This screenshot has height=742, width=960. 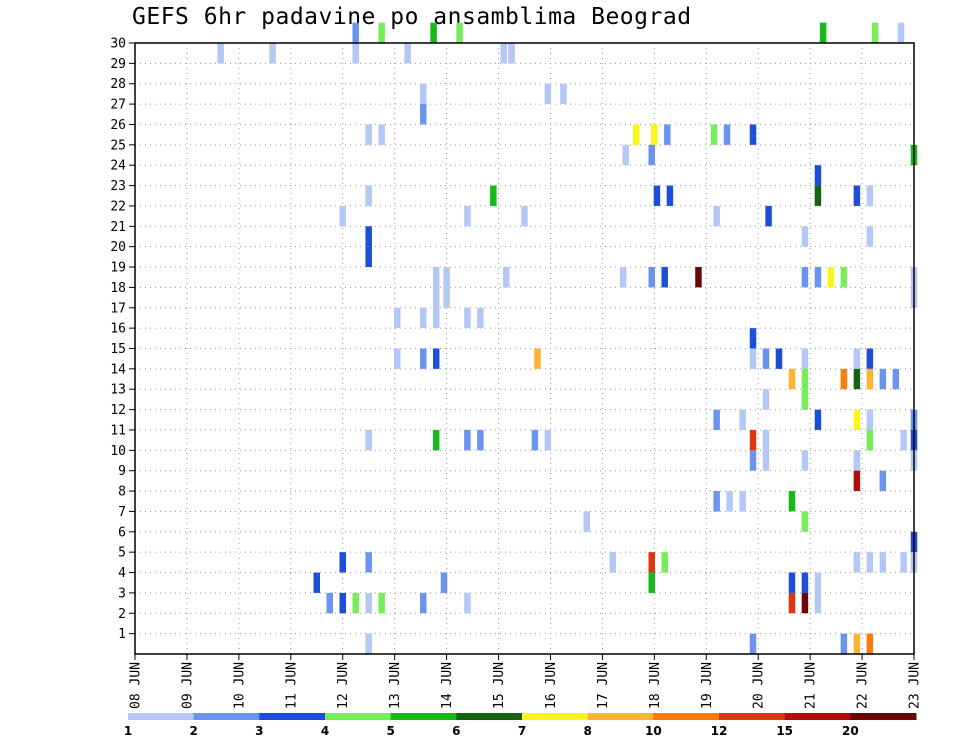 I want to click on colorbar-label: 4, so click(x=325, y=731).